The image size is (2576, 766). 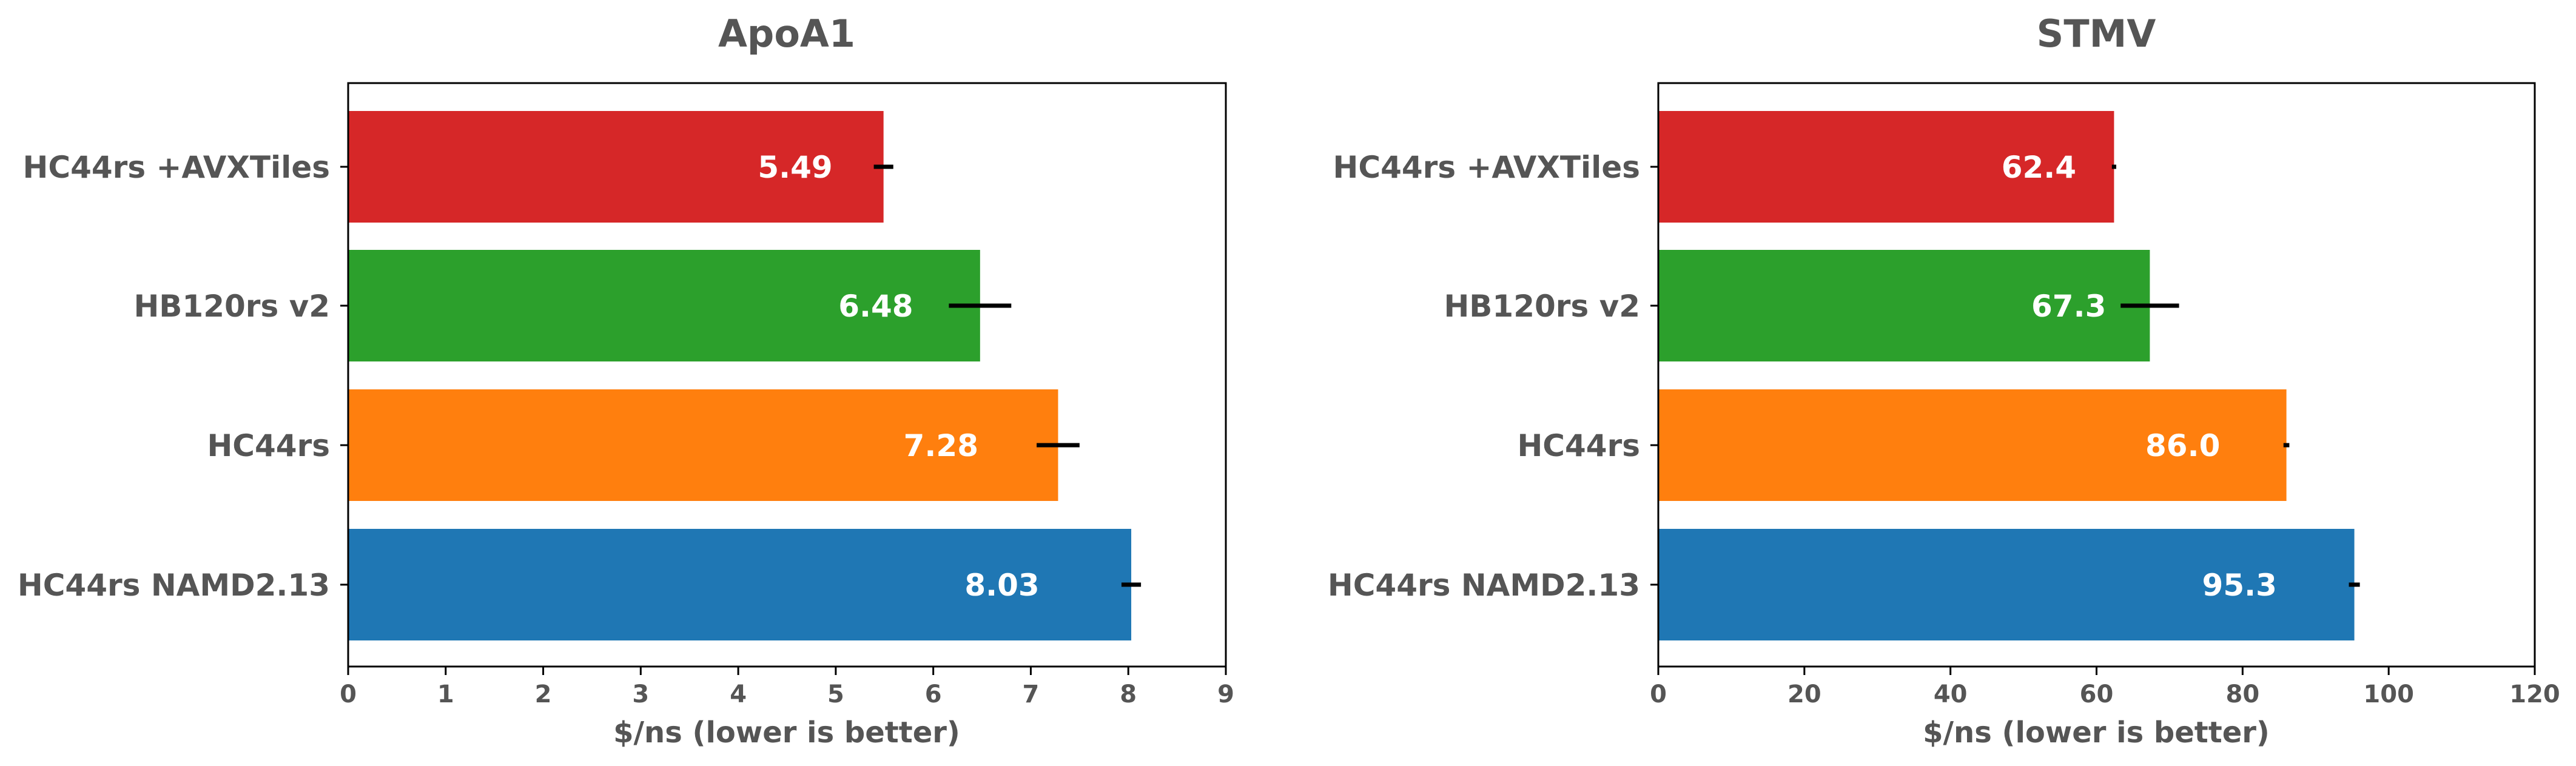 What do you see at coordinates (640, 694) in the screenshot?
I see `x-tick-label: 3` at bounding box center [640, 694].